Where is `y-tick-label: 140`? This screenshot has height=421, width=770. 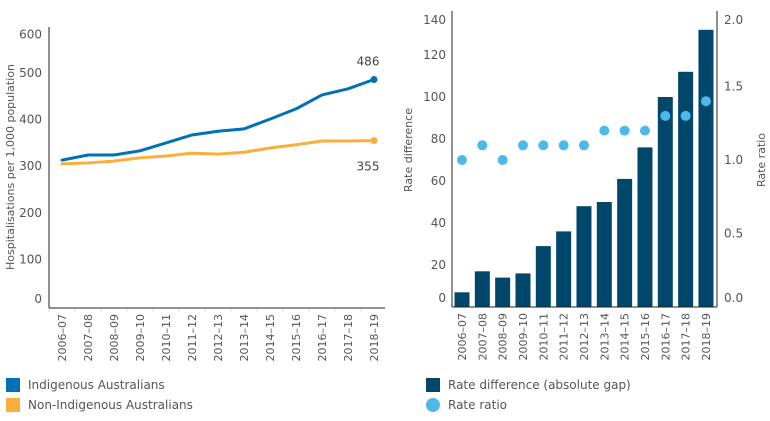
y-tick-label: 140 is located at coordinates (434, 20).